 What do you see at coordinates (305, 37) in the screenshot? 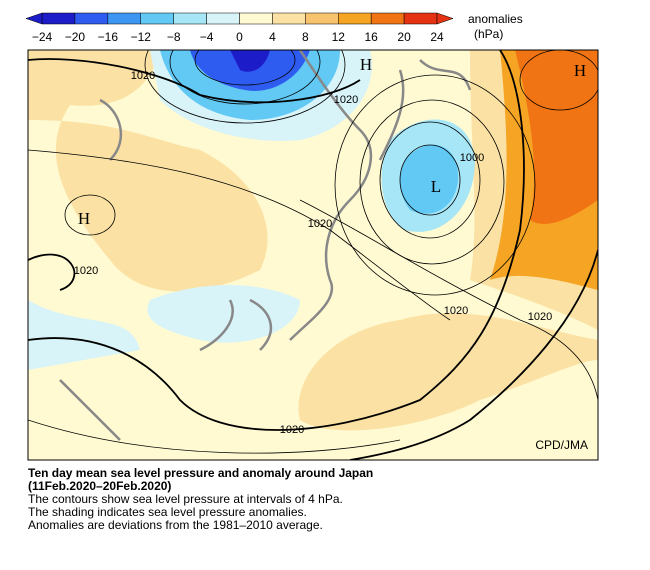
I see `colorbar-tick-label: 8` at bounding box center [305, 37].